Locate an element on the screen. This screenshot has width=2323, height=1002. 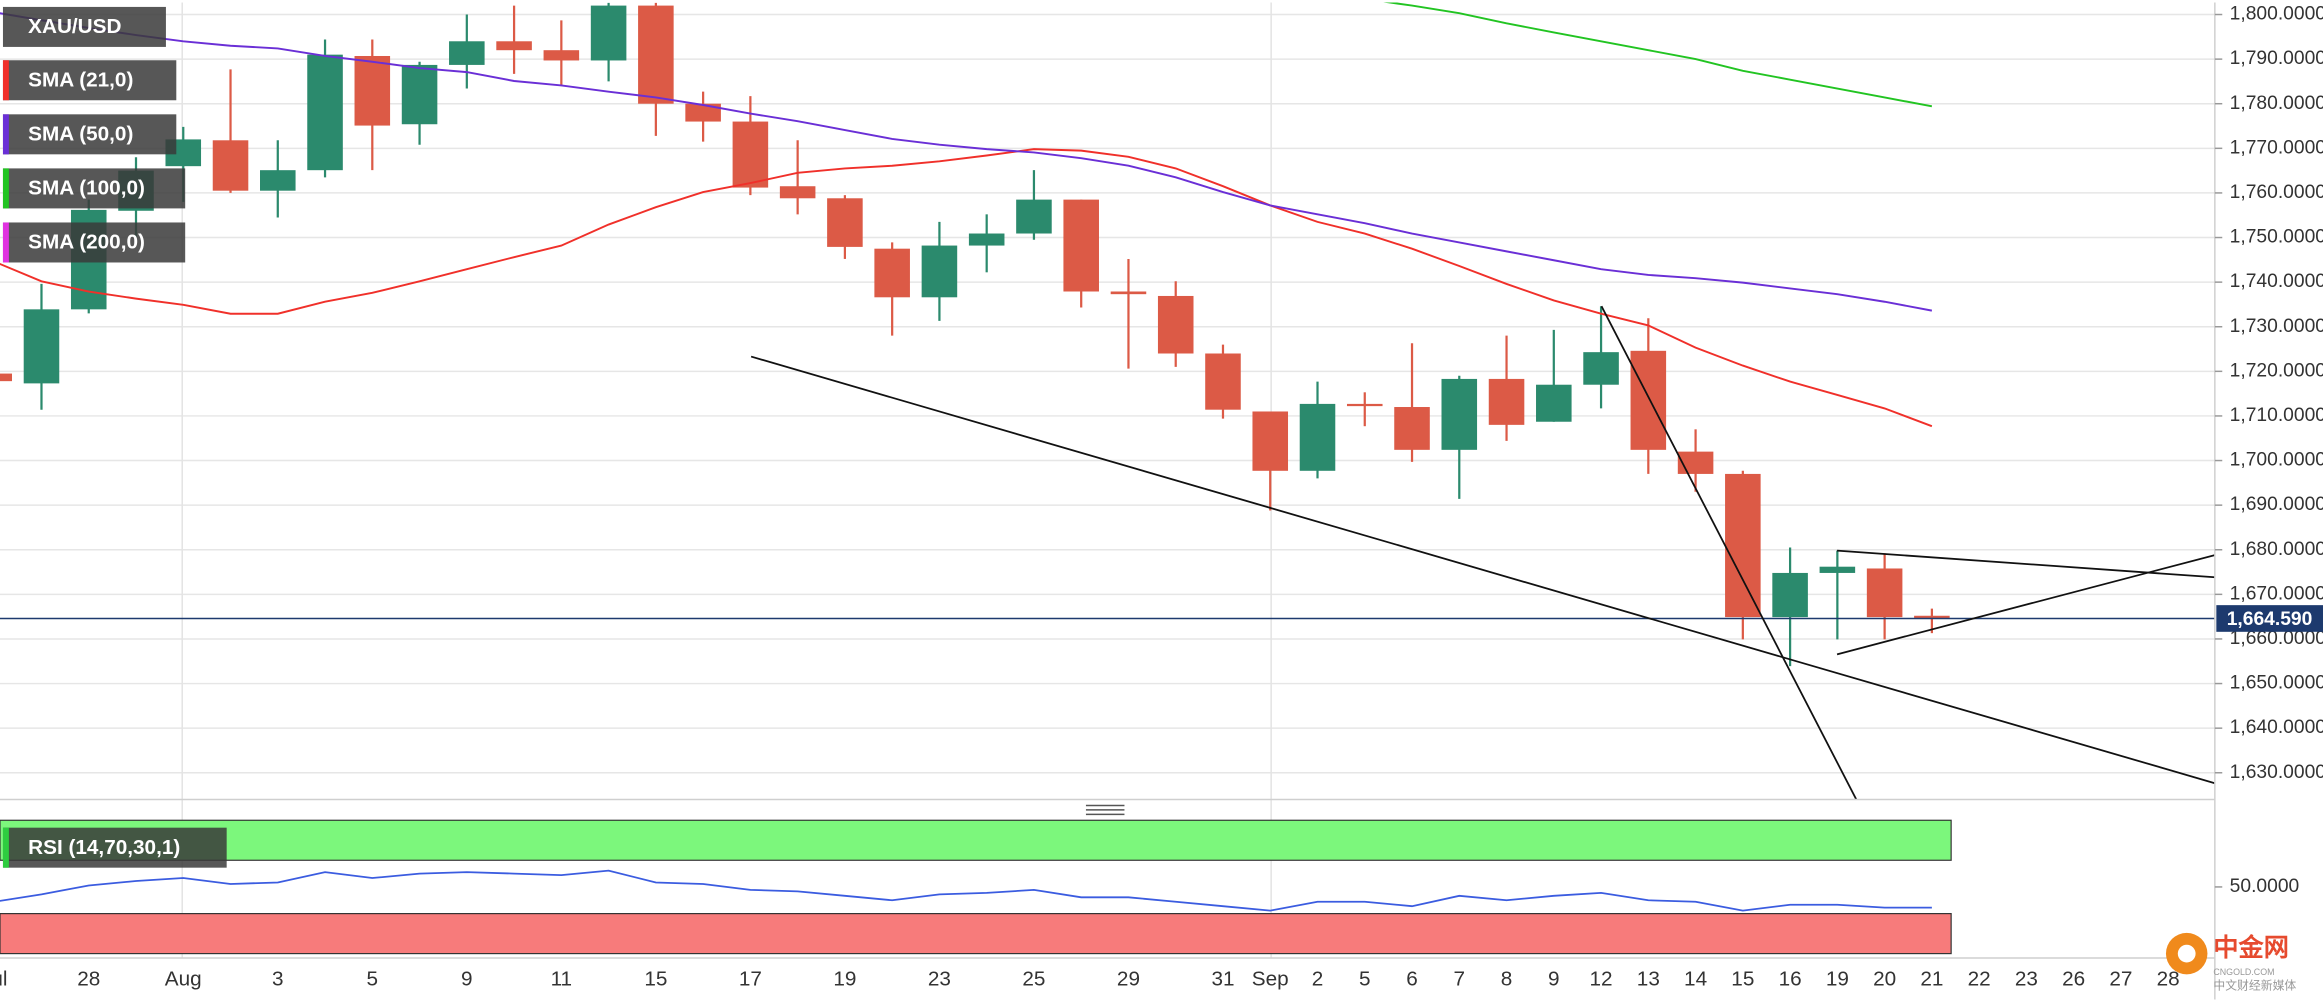
y-tick-label: 1,660.0000 is located at coordinates (2276, 638).